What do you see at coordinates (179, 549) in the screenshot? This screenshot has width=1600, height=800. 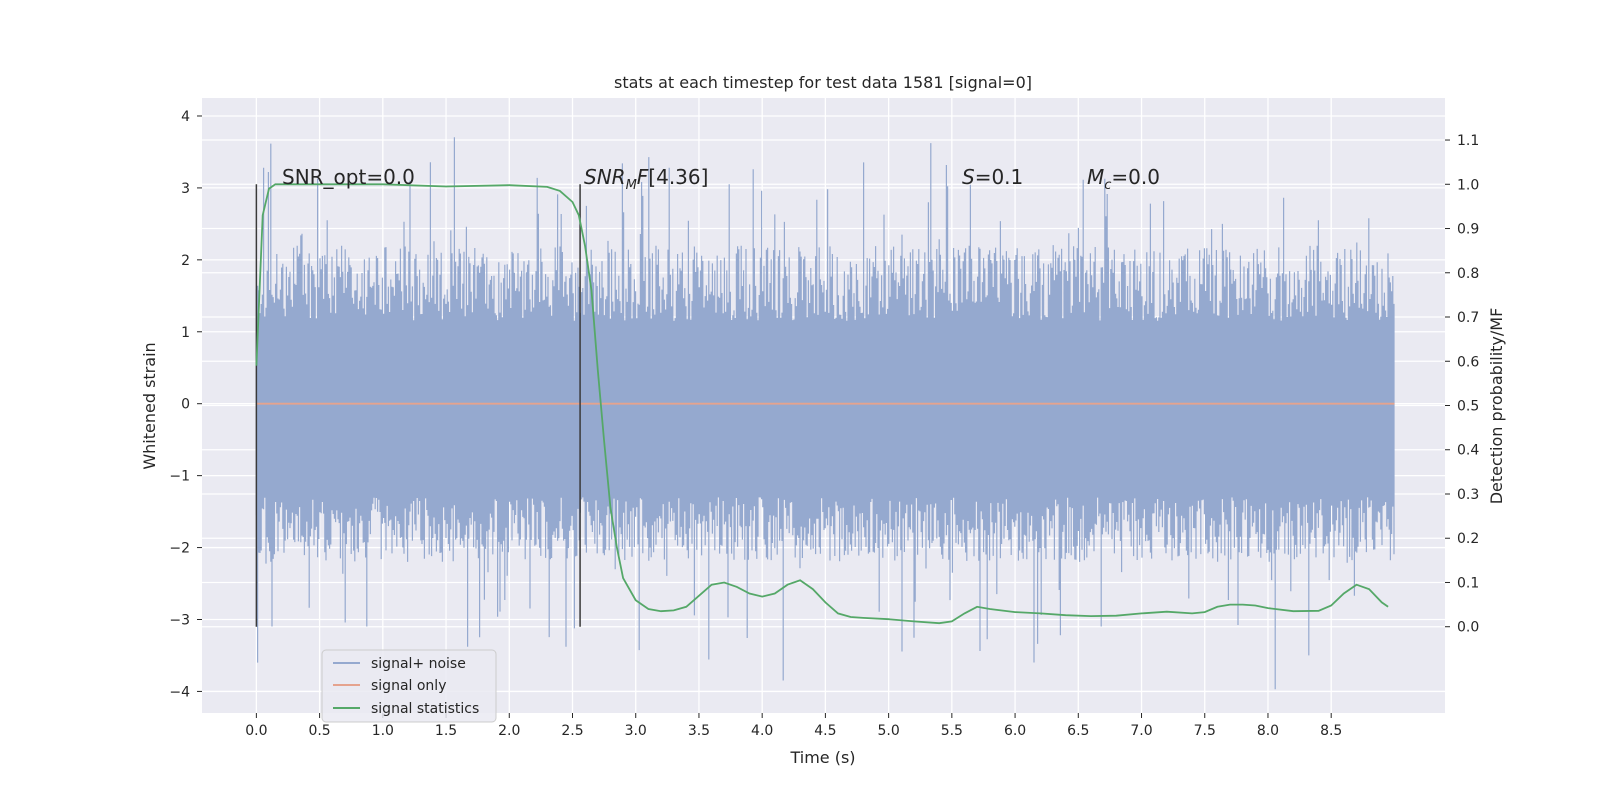 I see `y-tick-label-6: −2` at bounding box center [179, 549].